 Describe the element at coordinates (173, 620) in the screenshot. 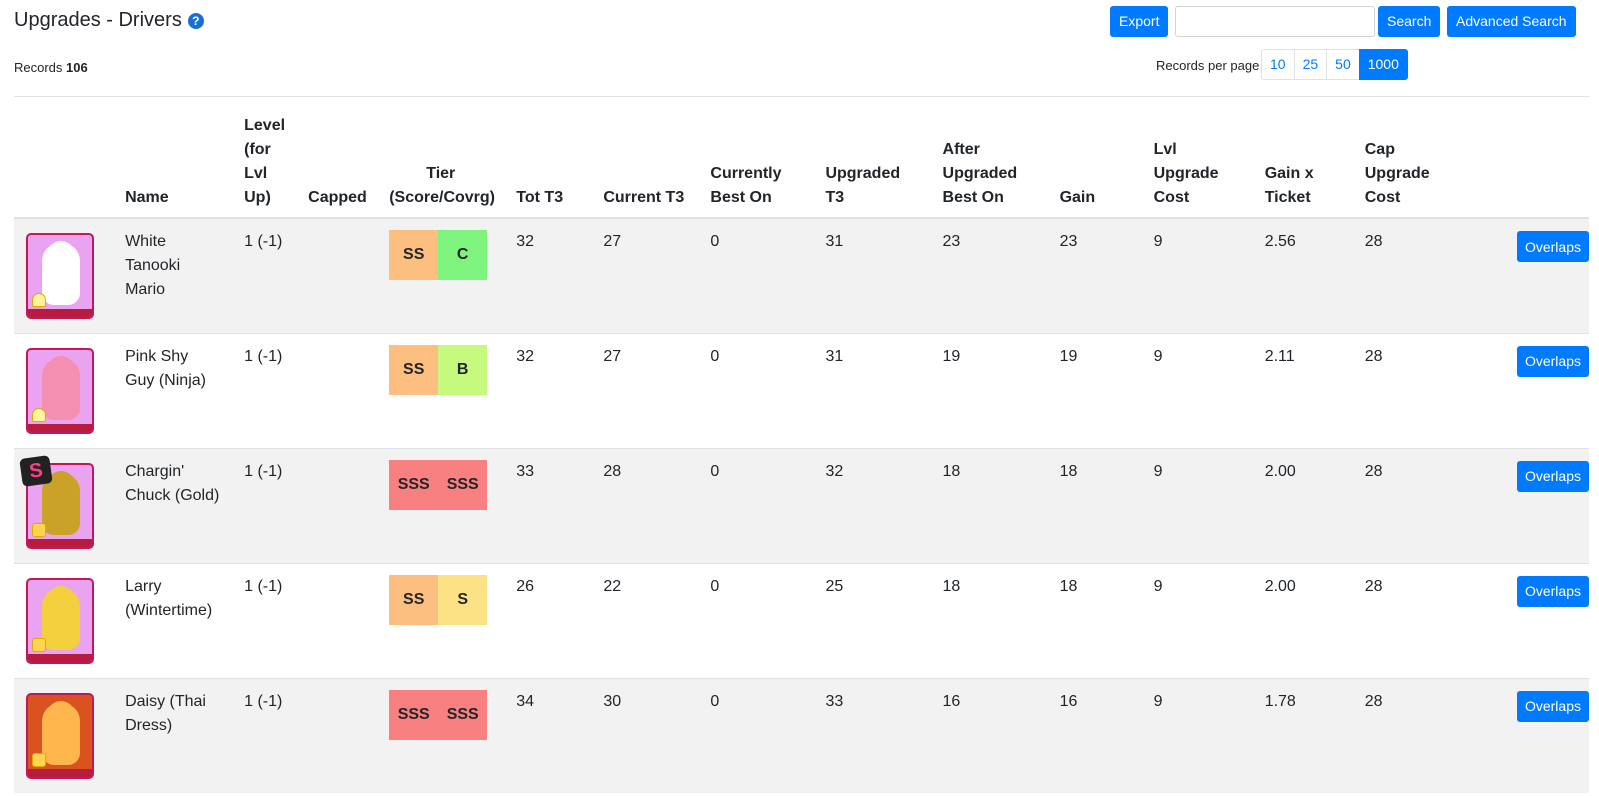

I see `driver-name: Larry (Wintertime)` at that location.